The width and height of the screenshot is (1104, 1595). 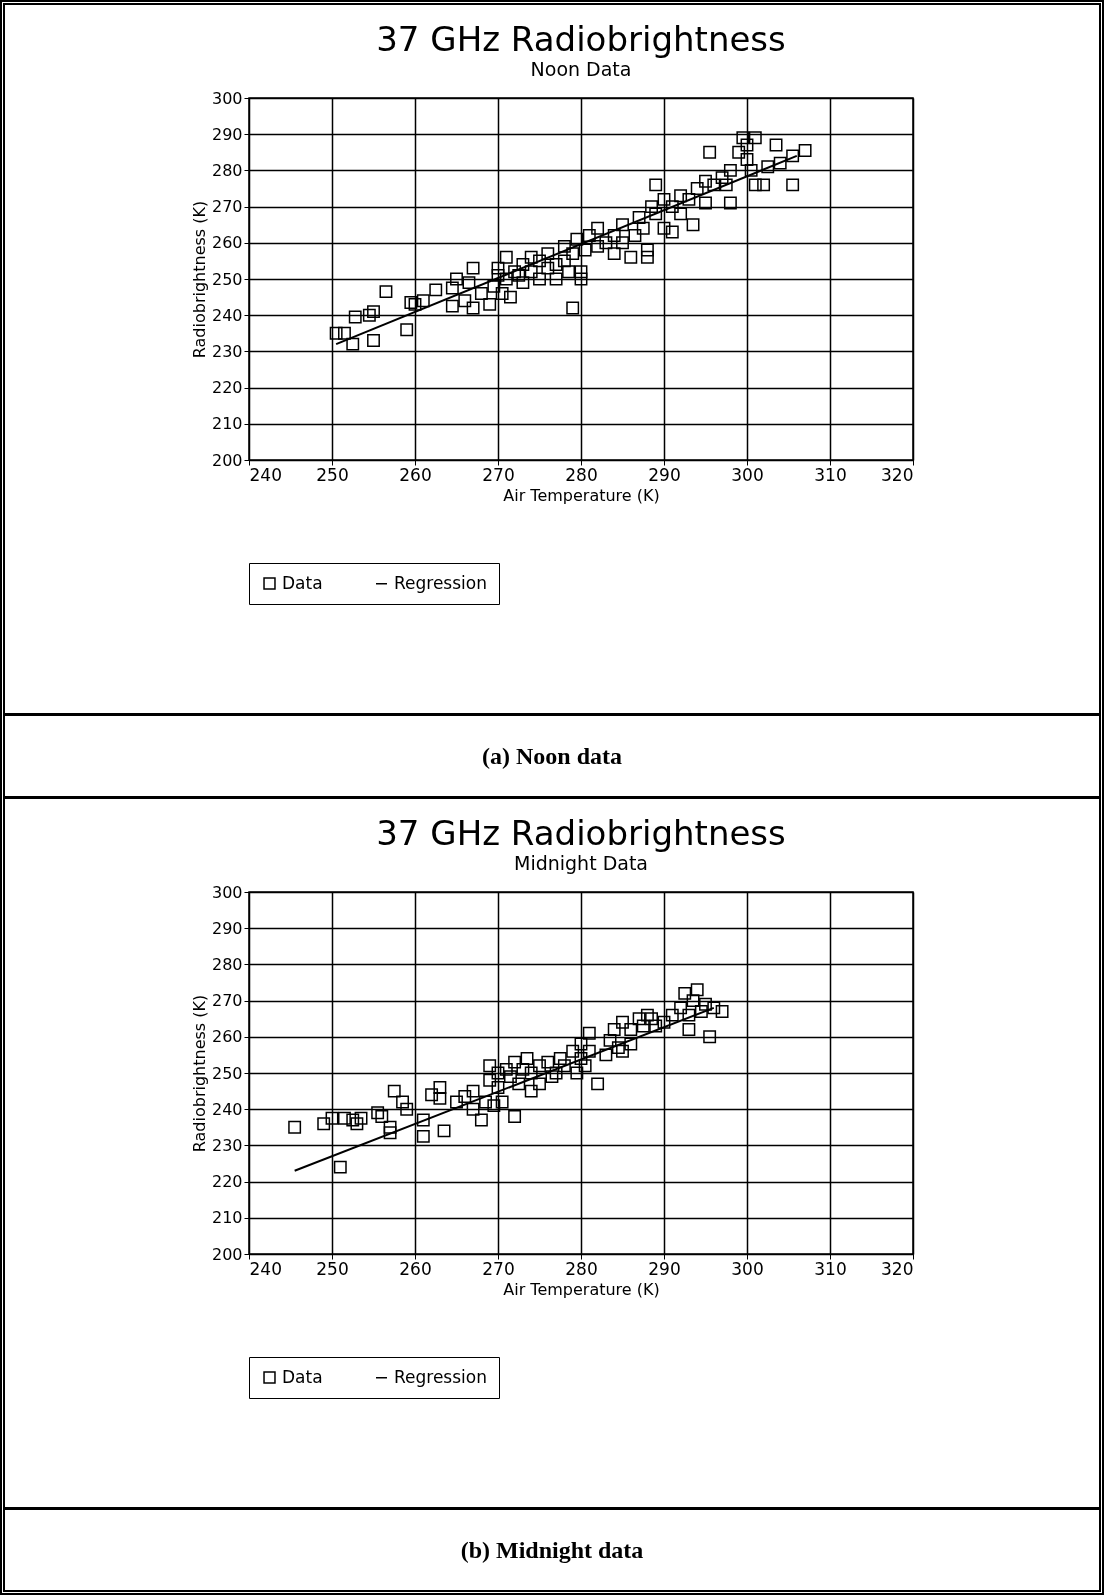 What do you see at coordinates (552, 754) in the screenshot?
I see `text: (a) Noon data` at bounding box center [552, 754].